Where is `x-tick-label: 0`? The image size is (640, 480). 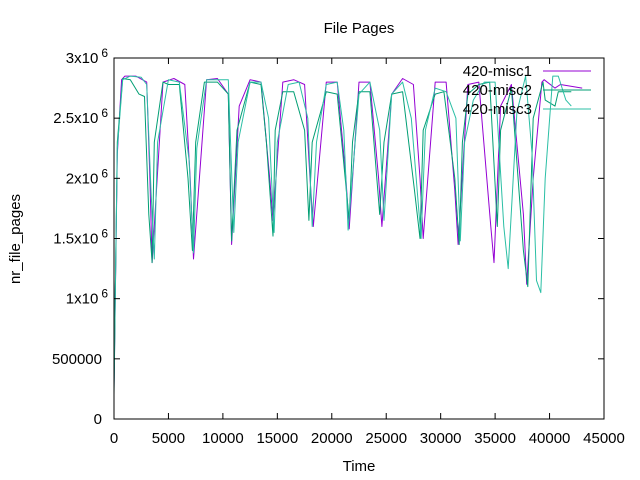
x-tick-label: 0 is located at coordinates (114, 438).